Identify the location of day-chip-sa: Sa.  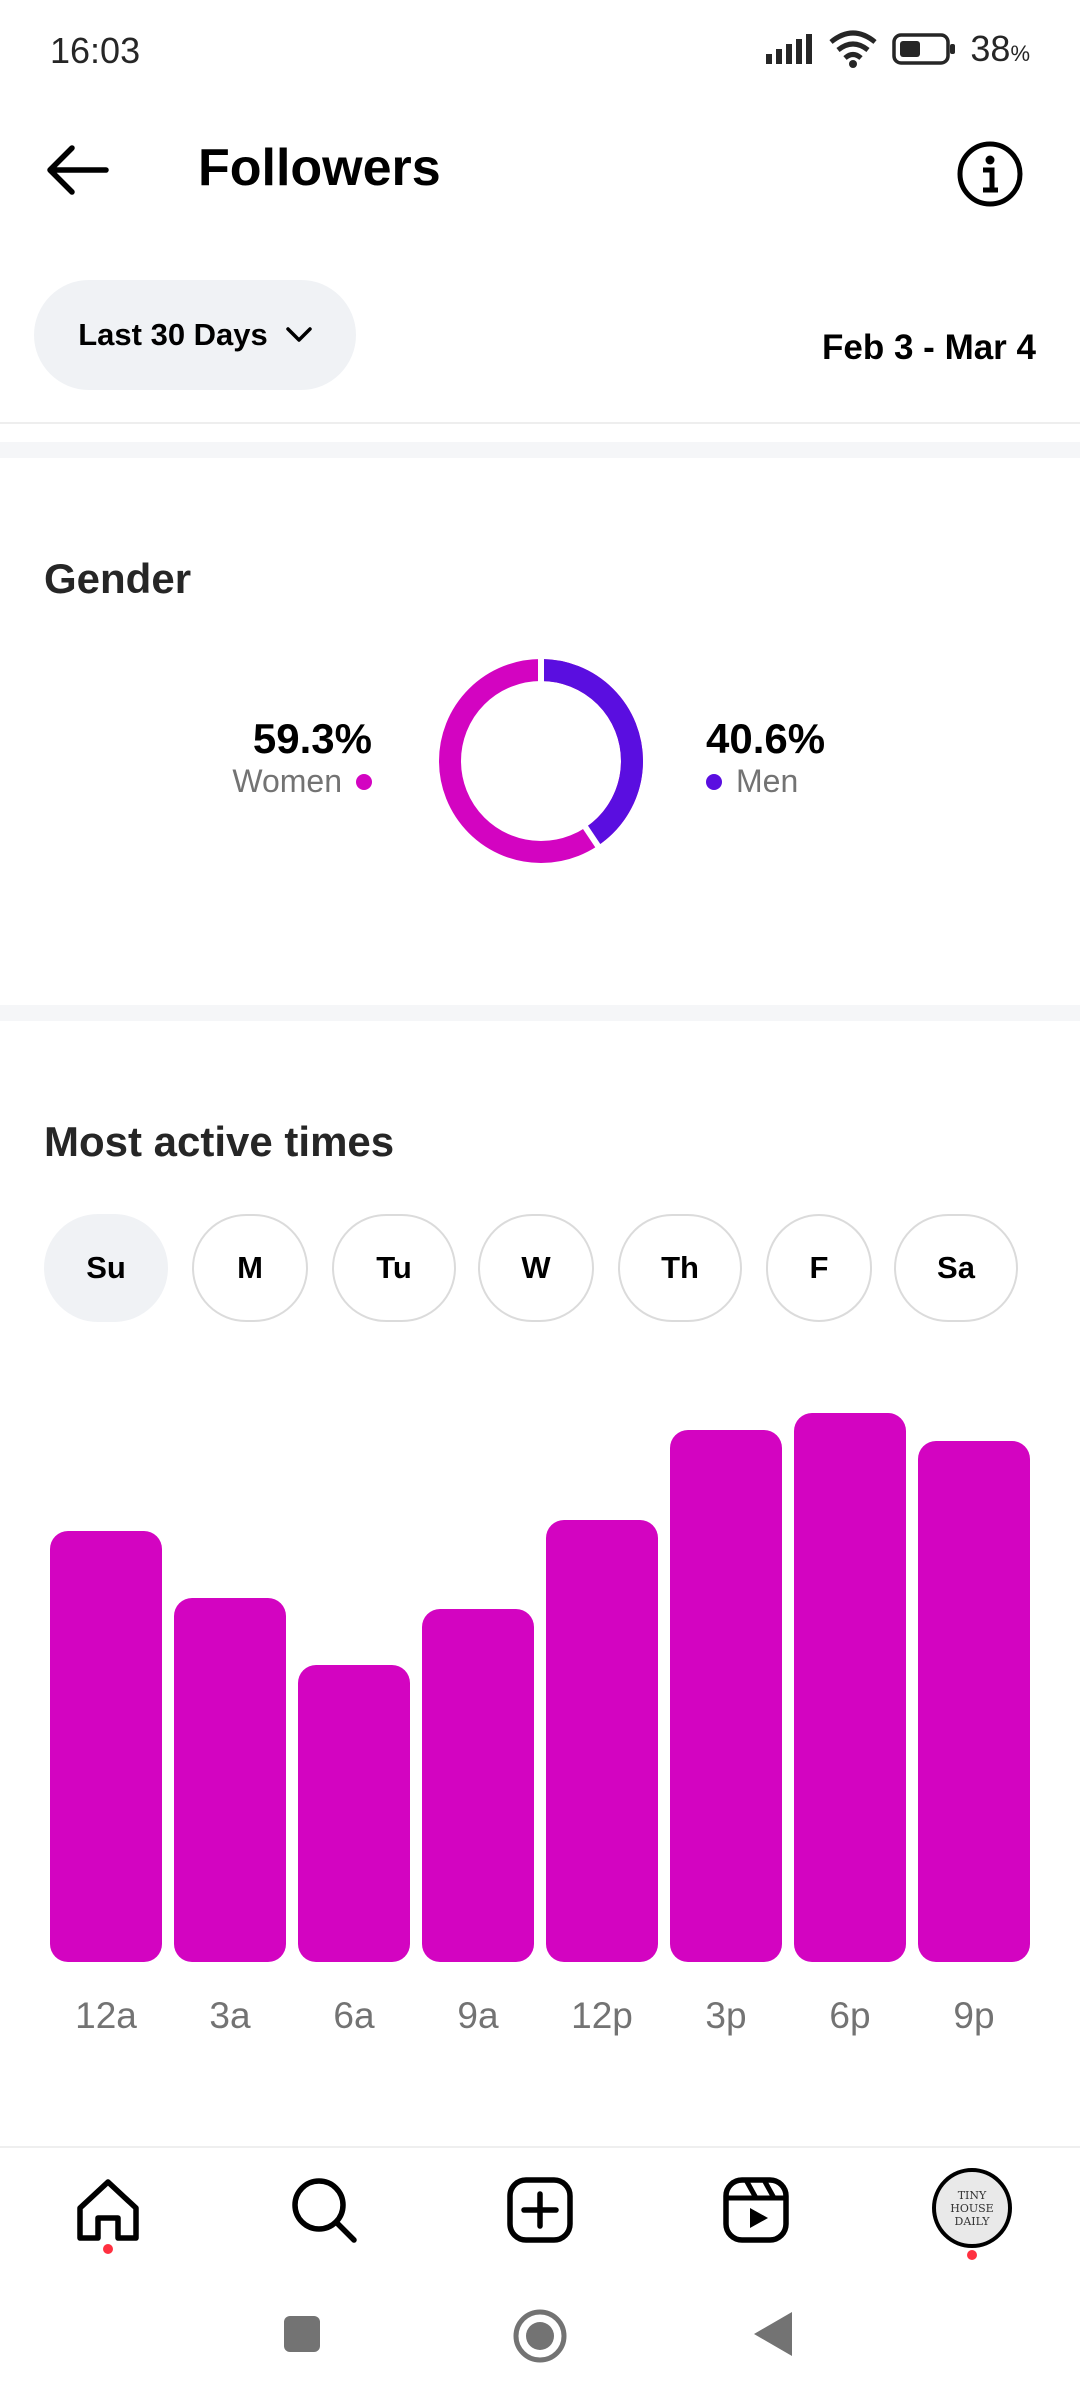
(956, 1268).